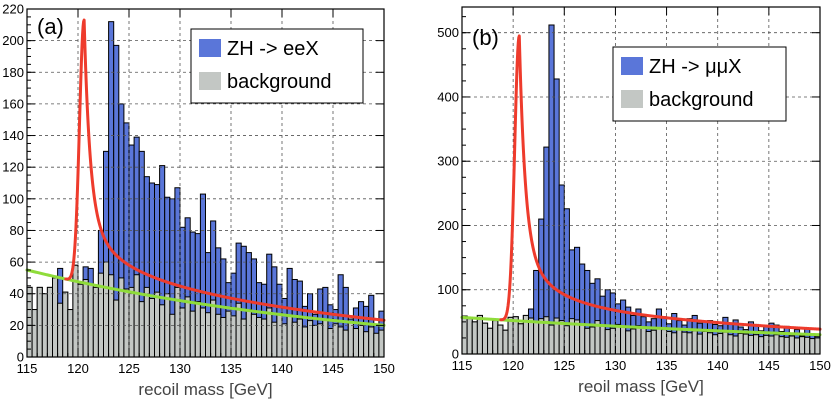  Describe the element at coordinates (129, 368) in the screenshot. I see `x-tick-label: 125` at that location.